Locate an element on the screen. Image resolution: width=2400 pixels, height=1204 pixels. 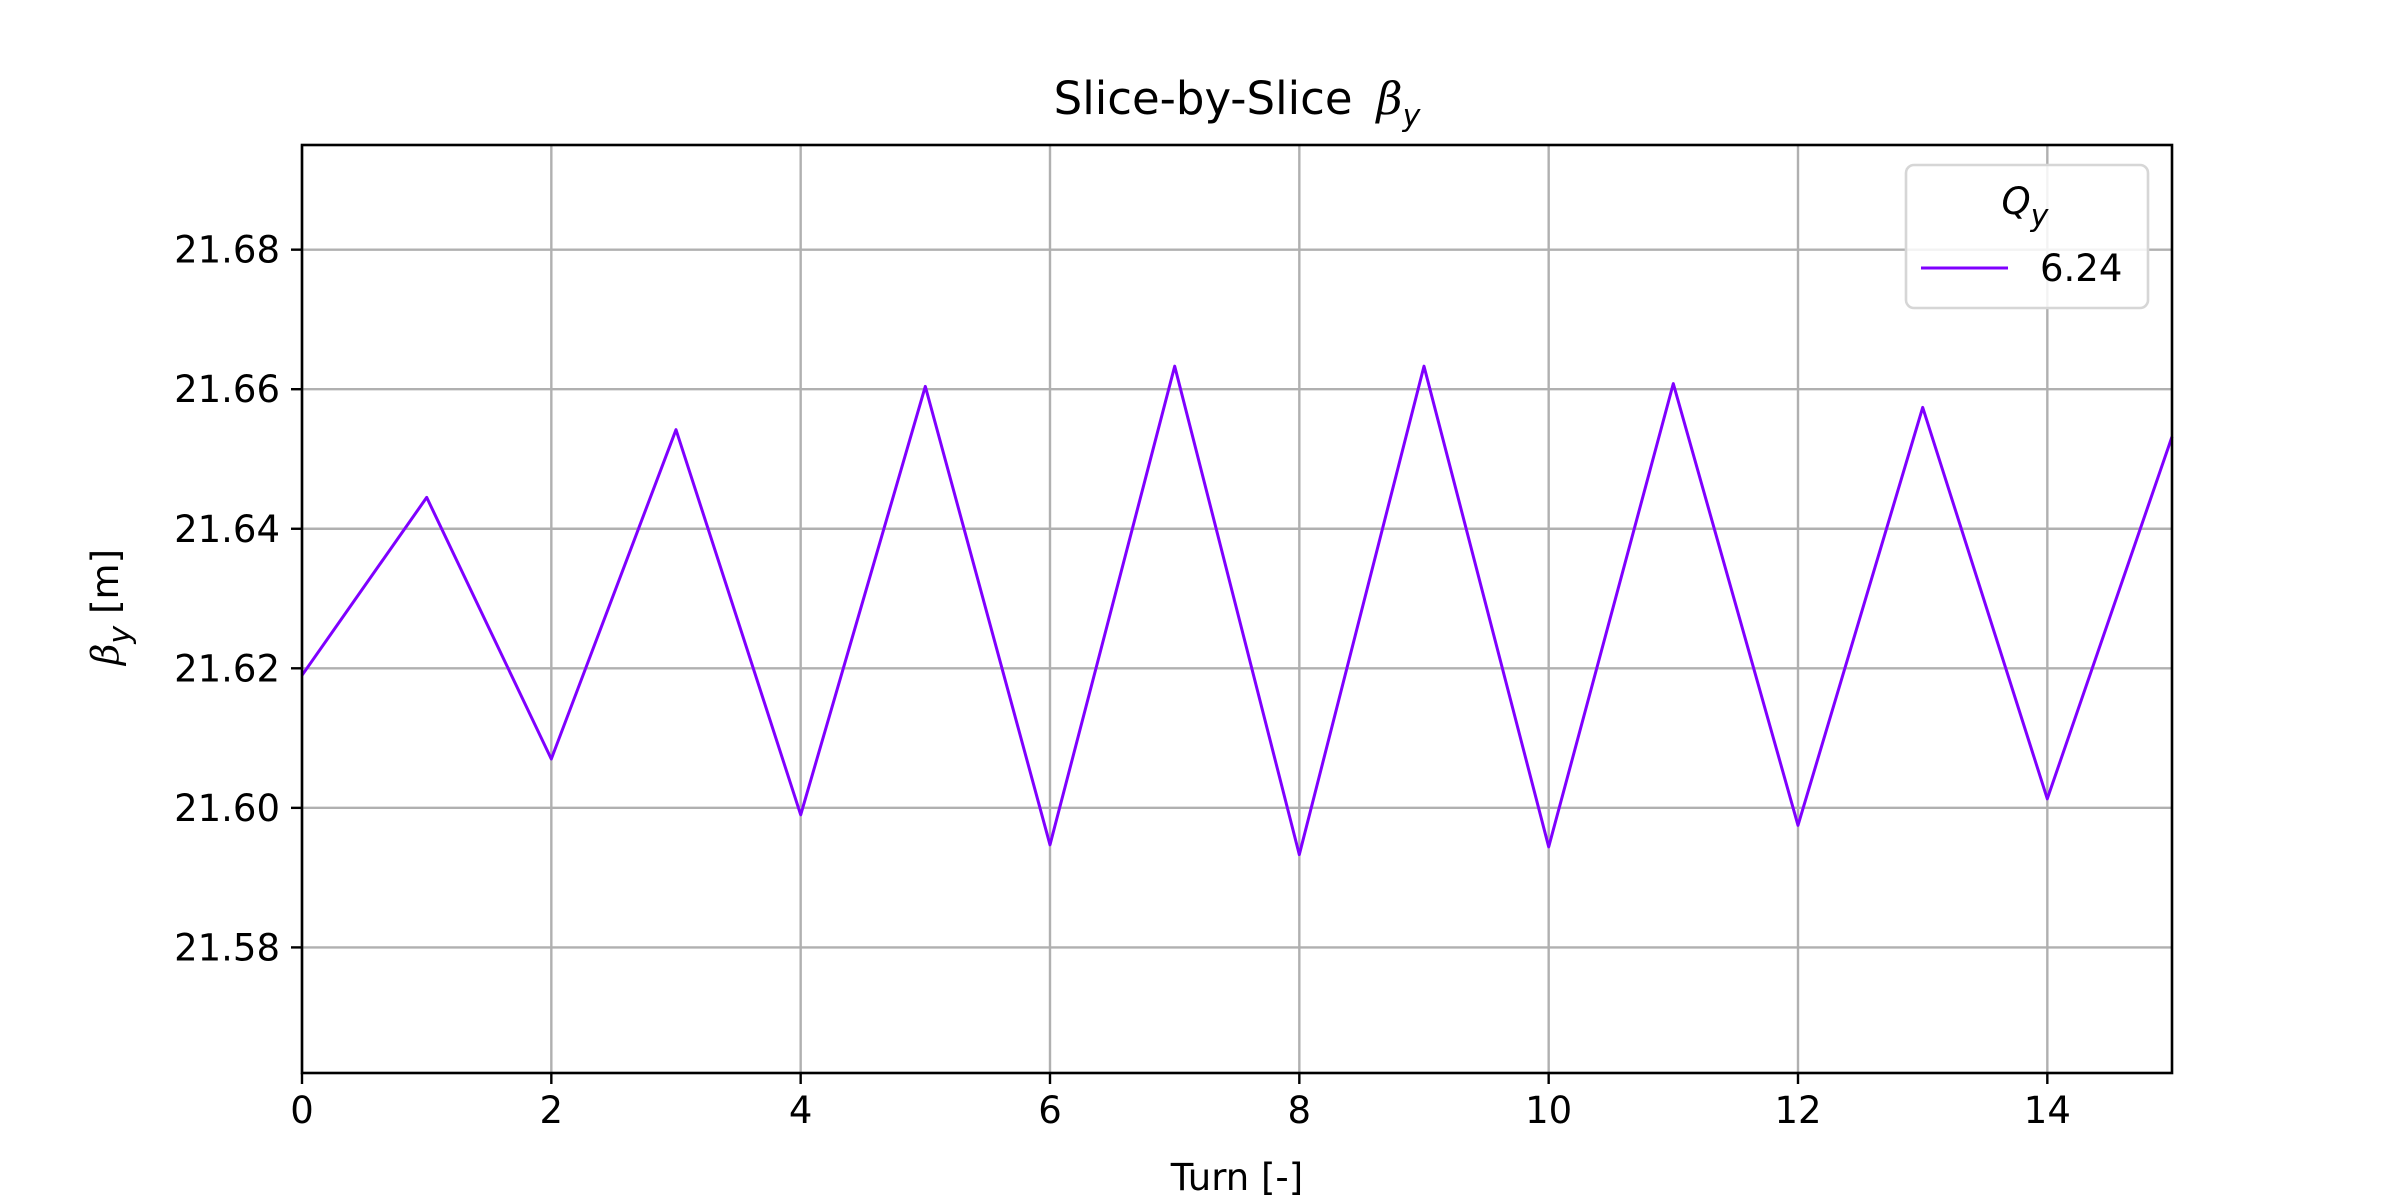
x-tick-label: 6 is located at coordinates (1050, 1110).